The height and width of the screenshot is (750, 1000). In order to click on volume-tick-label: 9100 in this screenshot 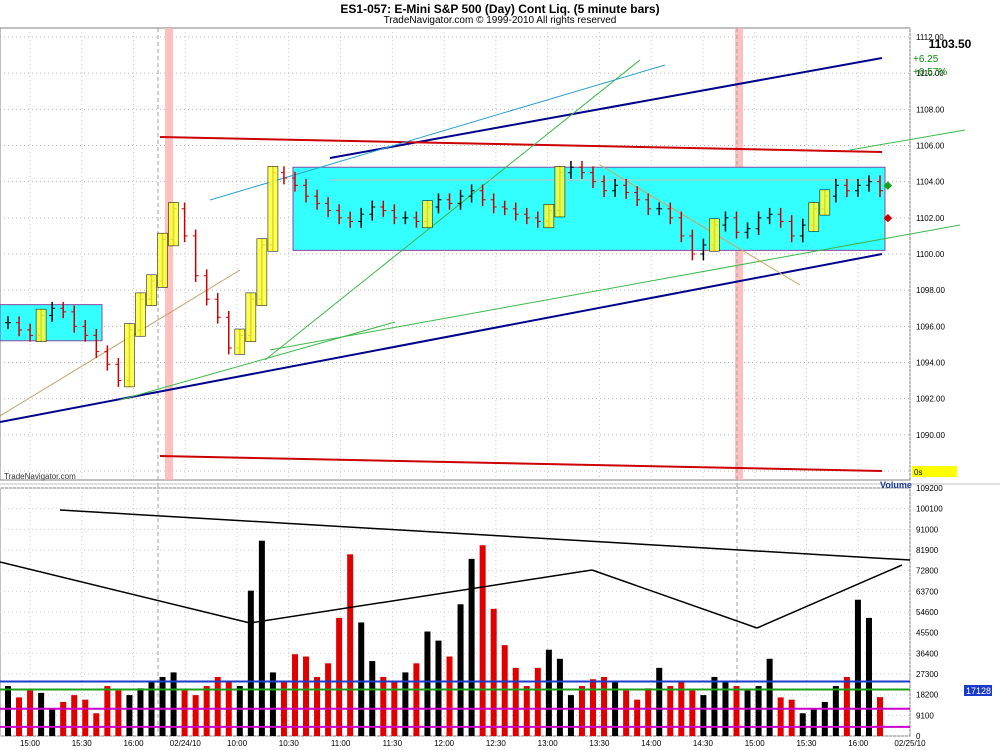, I will do `click(925, 715)`.